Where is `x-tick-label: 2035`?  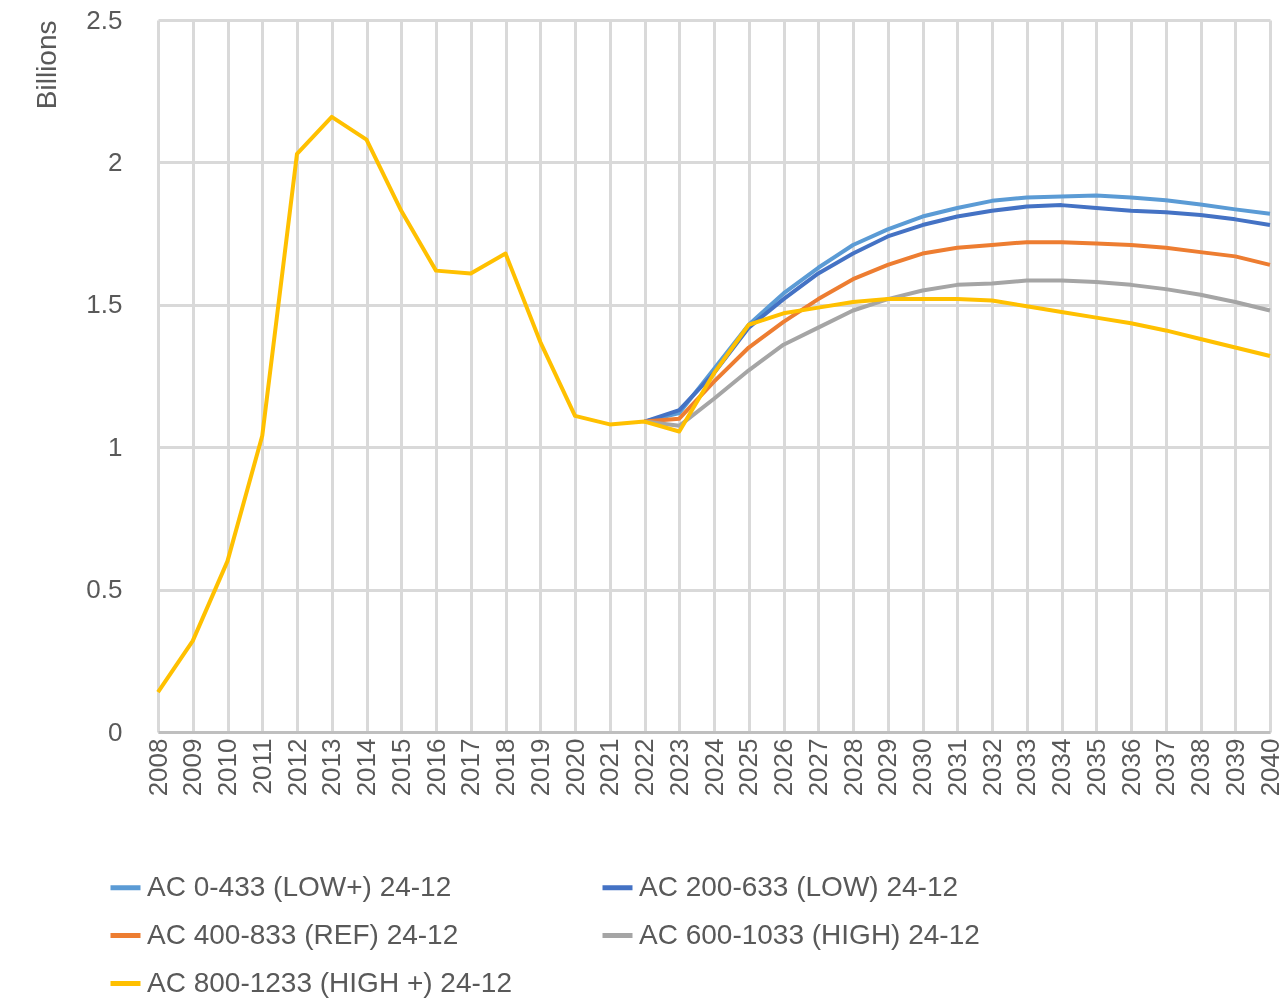 x-tick-label: 2035 is located at coordinates (1095, 767).